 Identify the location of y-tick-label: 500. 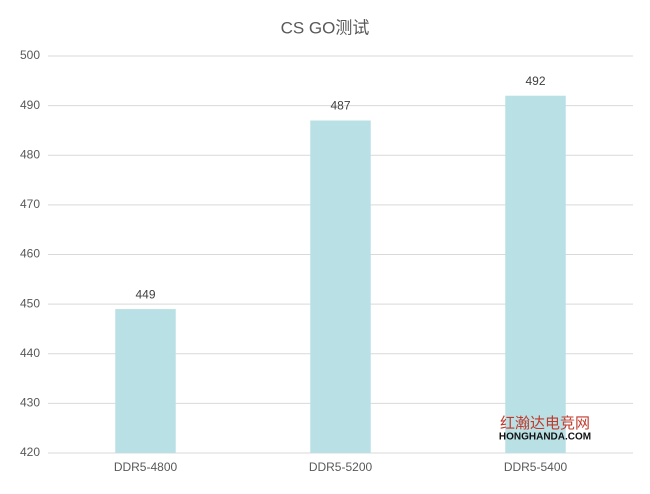
(30, 55).